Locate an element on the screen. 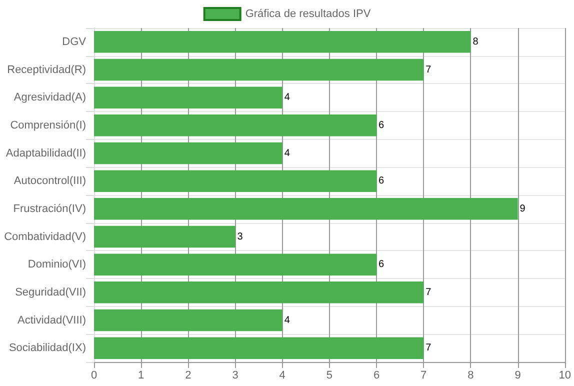  x-tick-label: 4 is located at coordinates (282, 376).